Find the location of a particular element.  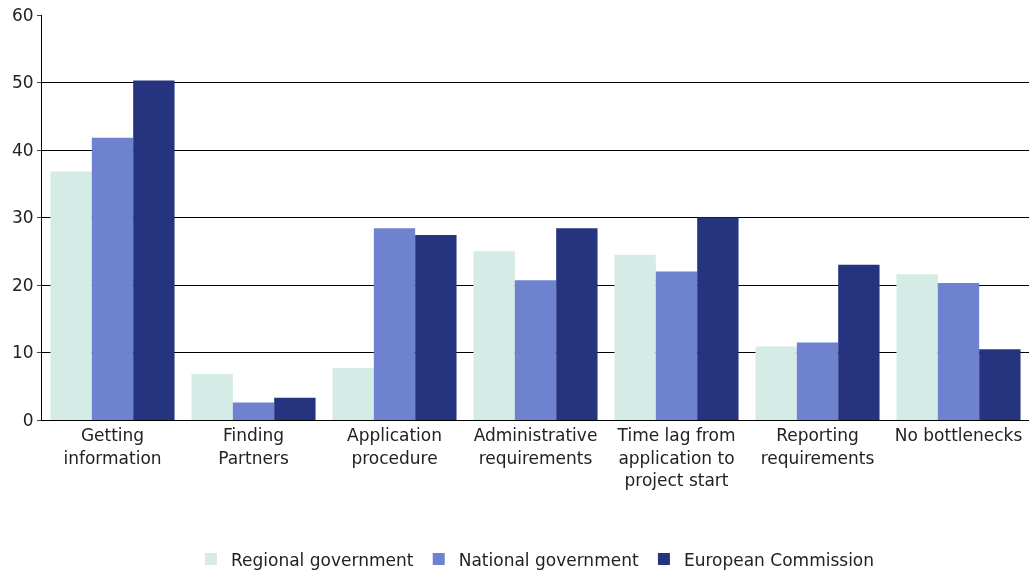

y-tick-label: 50 is located at coordinates (22, 82).